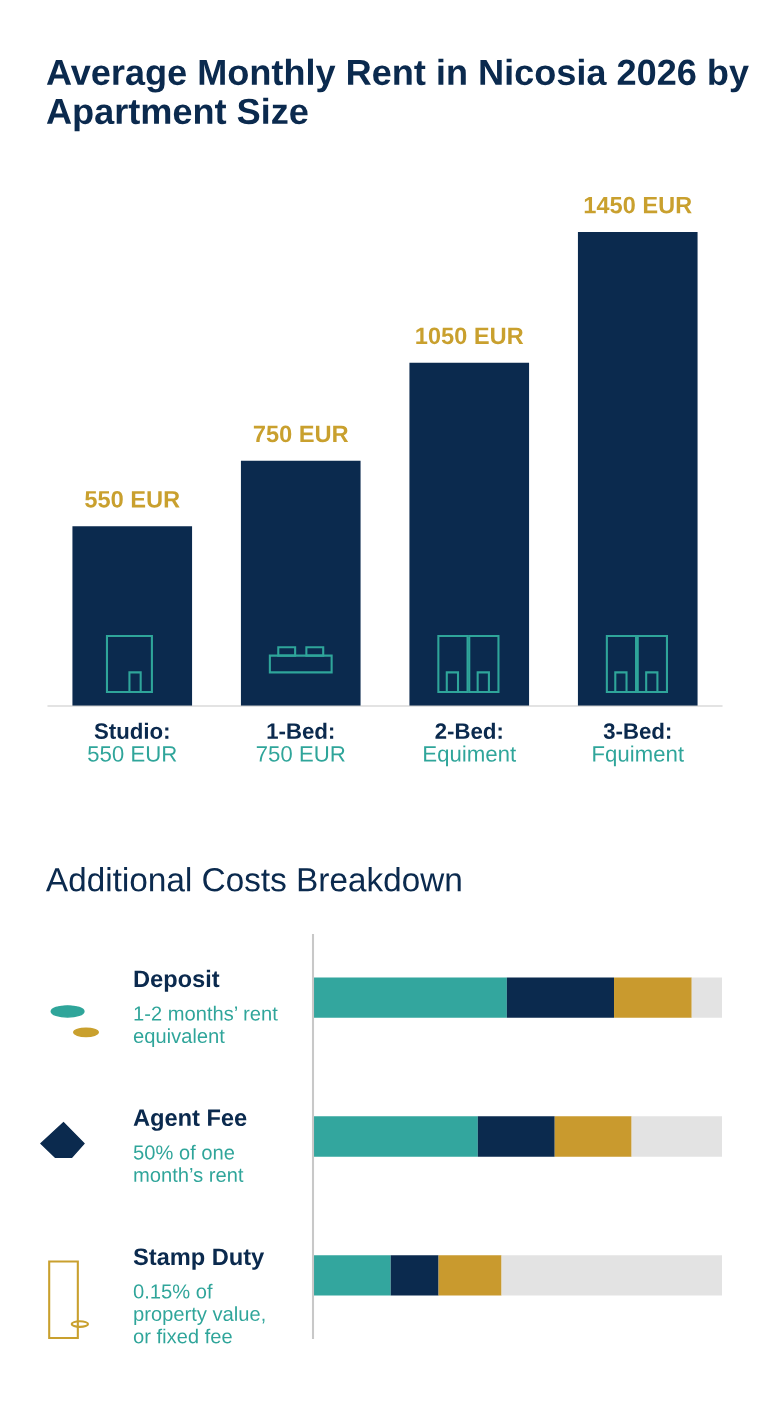  What do you see at coordinates (300, 742) in the screenshot?
I see `category-label: 1-Bed: 750 EUR` at bounding box center [300, 742].